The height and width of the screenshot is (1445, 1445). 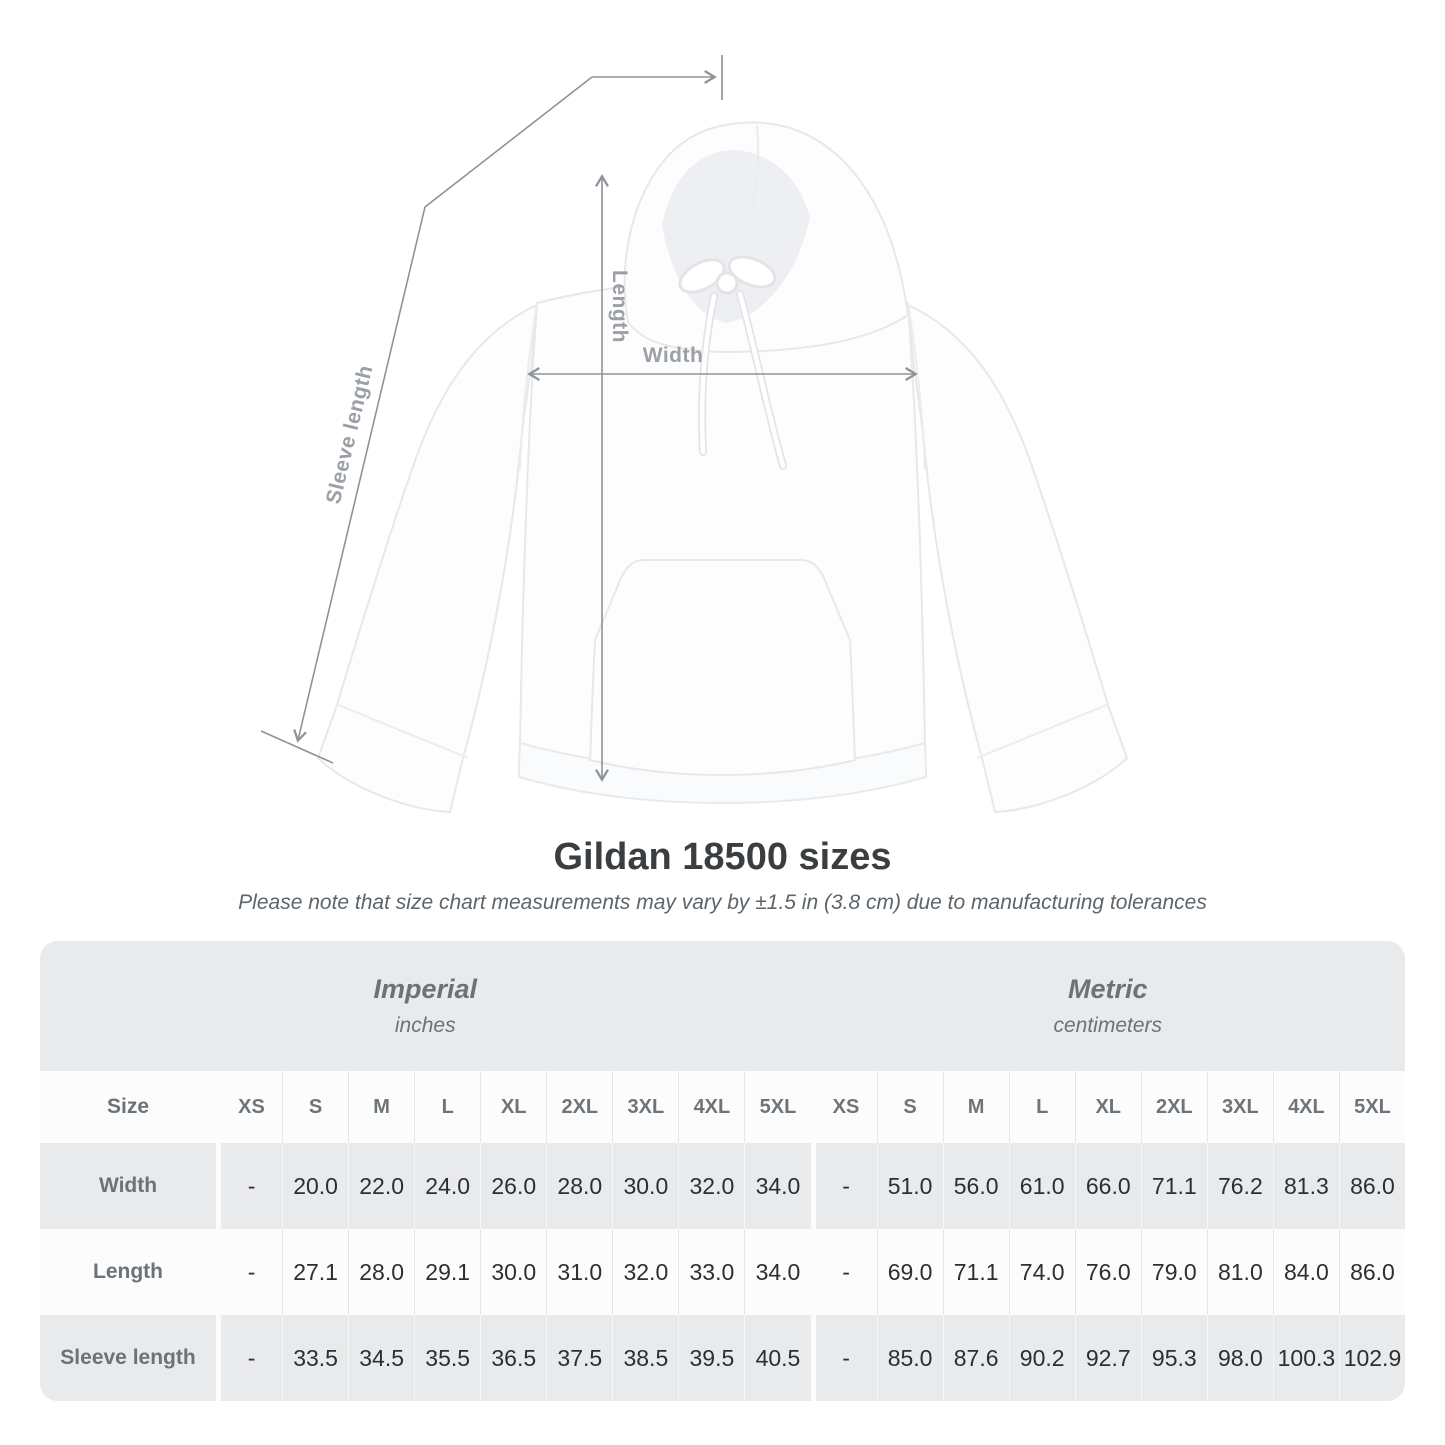 What do you see at coordinates (1173, 1272) in the screenshot?
I see `value-cell: 79.0` at bounding box center [1173, 1272].